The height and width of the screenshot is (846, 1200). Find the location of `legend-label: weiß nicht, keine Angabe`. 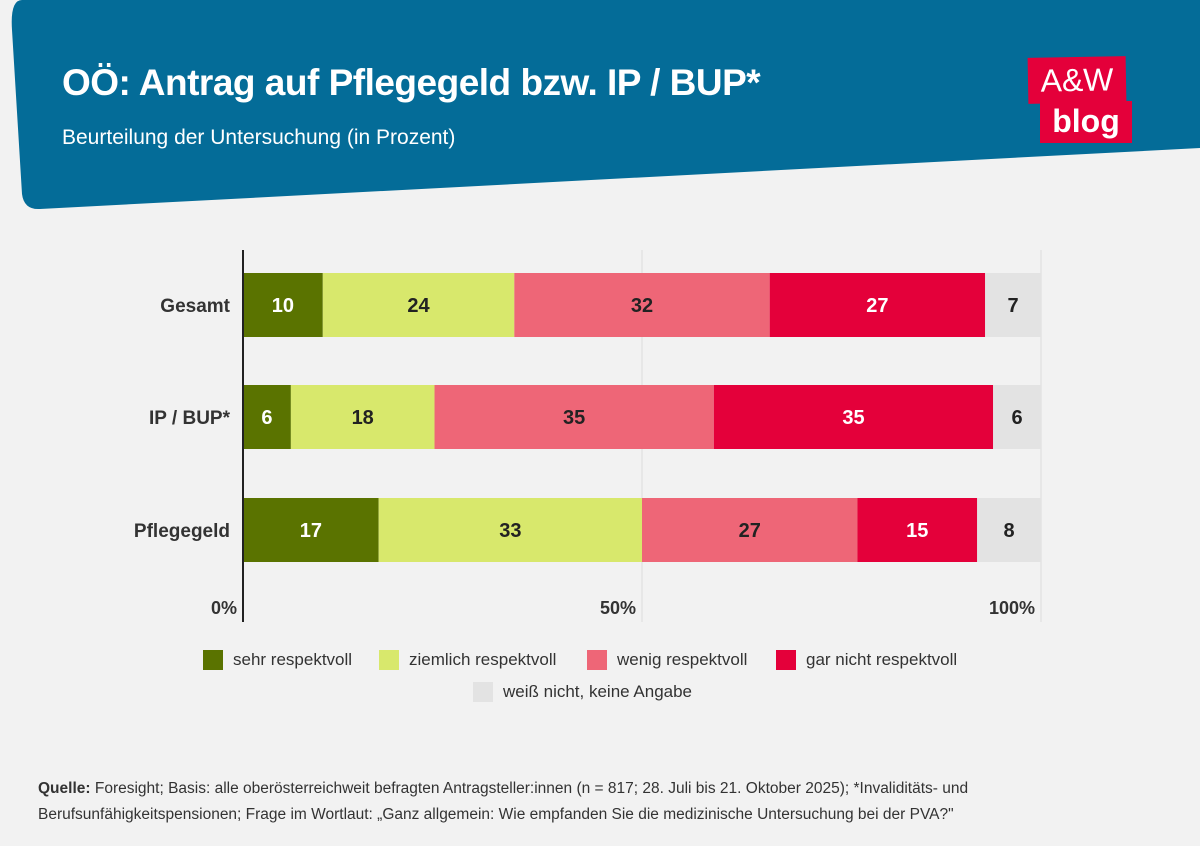

legend-label: weiß nicht, keine Angabe is located at coordinates (598, 691).